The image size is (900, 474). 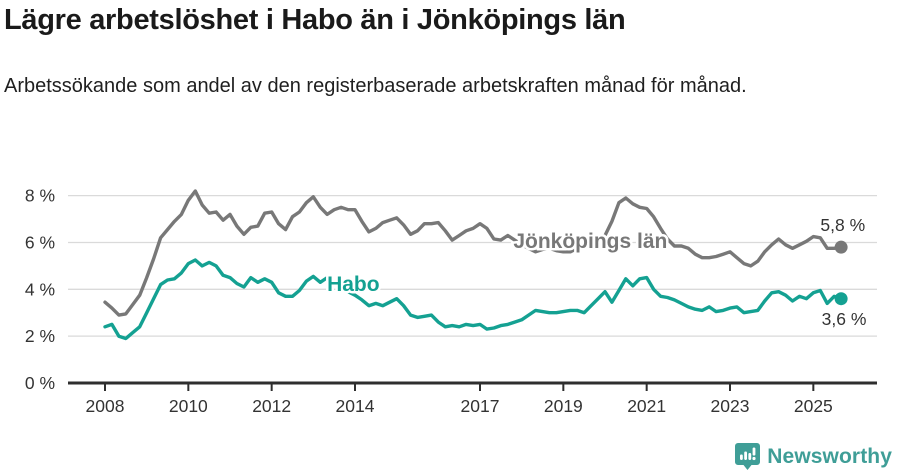 I want to click on y-axis-tick-label: 0 %, so click(x=40, y=383).